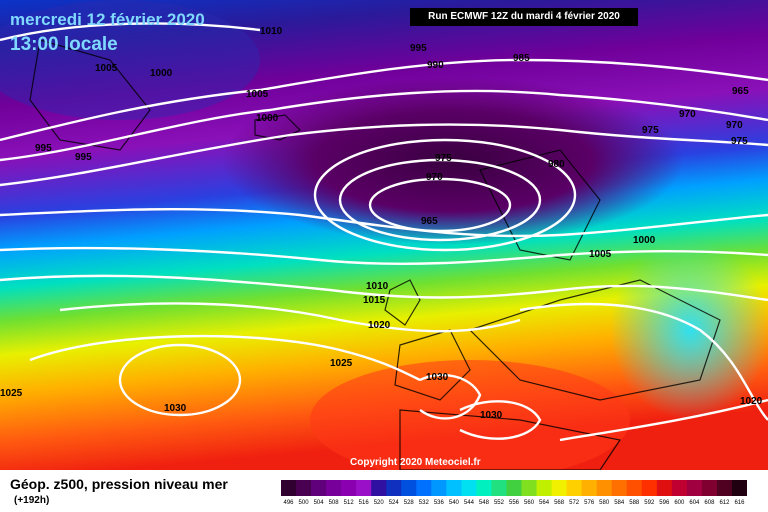 Image resolution: width=768 pixels, height=512 pixels. I want to click on legend-tick-label: 496, so click(289, 503).